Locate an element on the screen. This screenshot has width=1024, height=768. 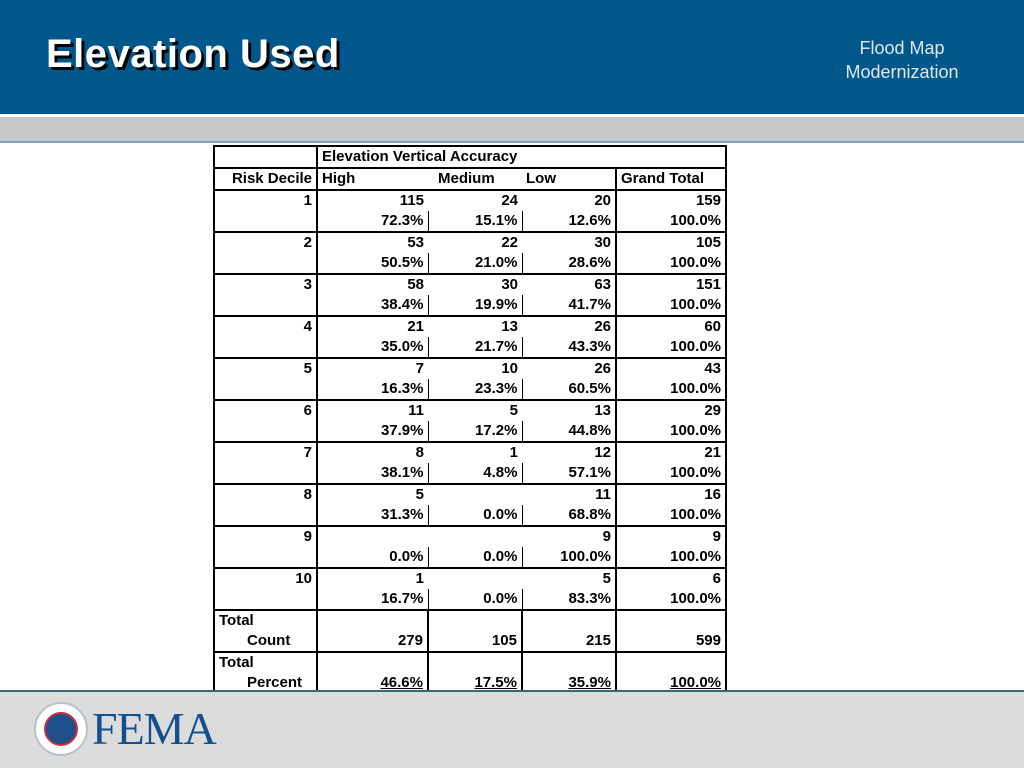
title-bar: Elevation Used Flood Map Modernization is located at coordinates (512, 57).